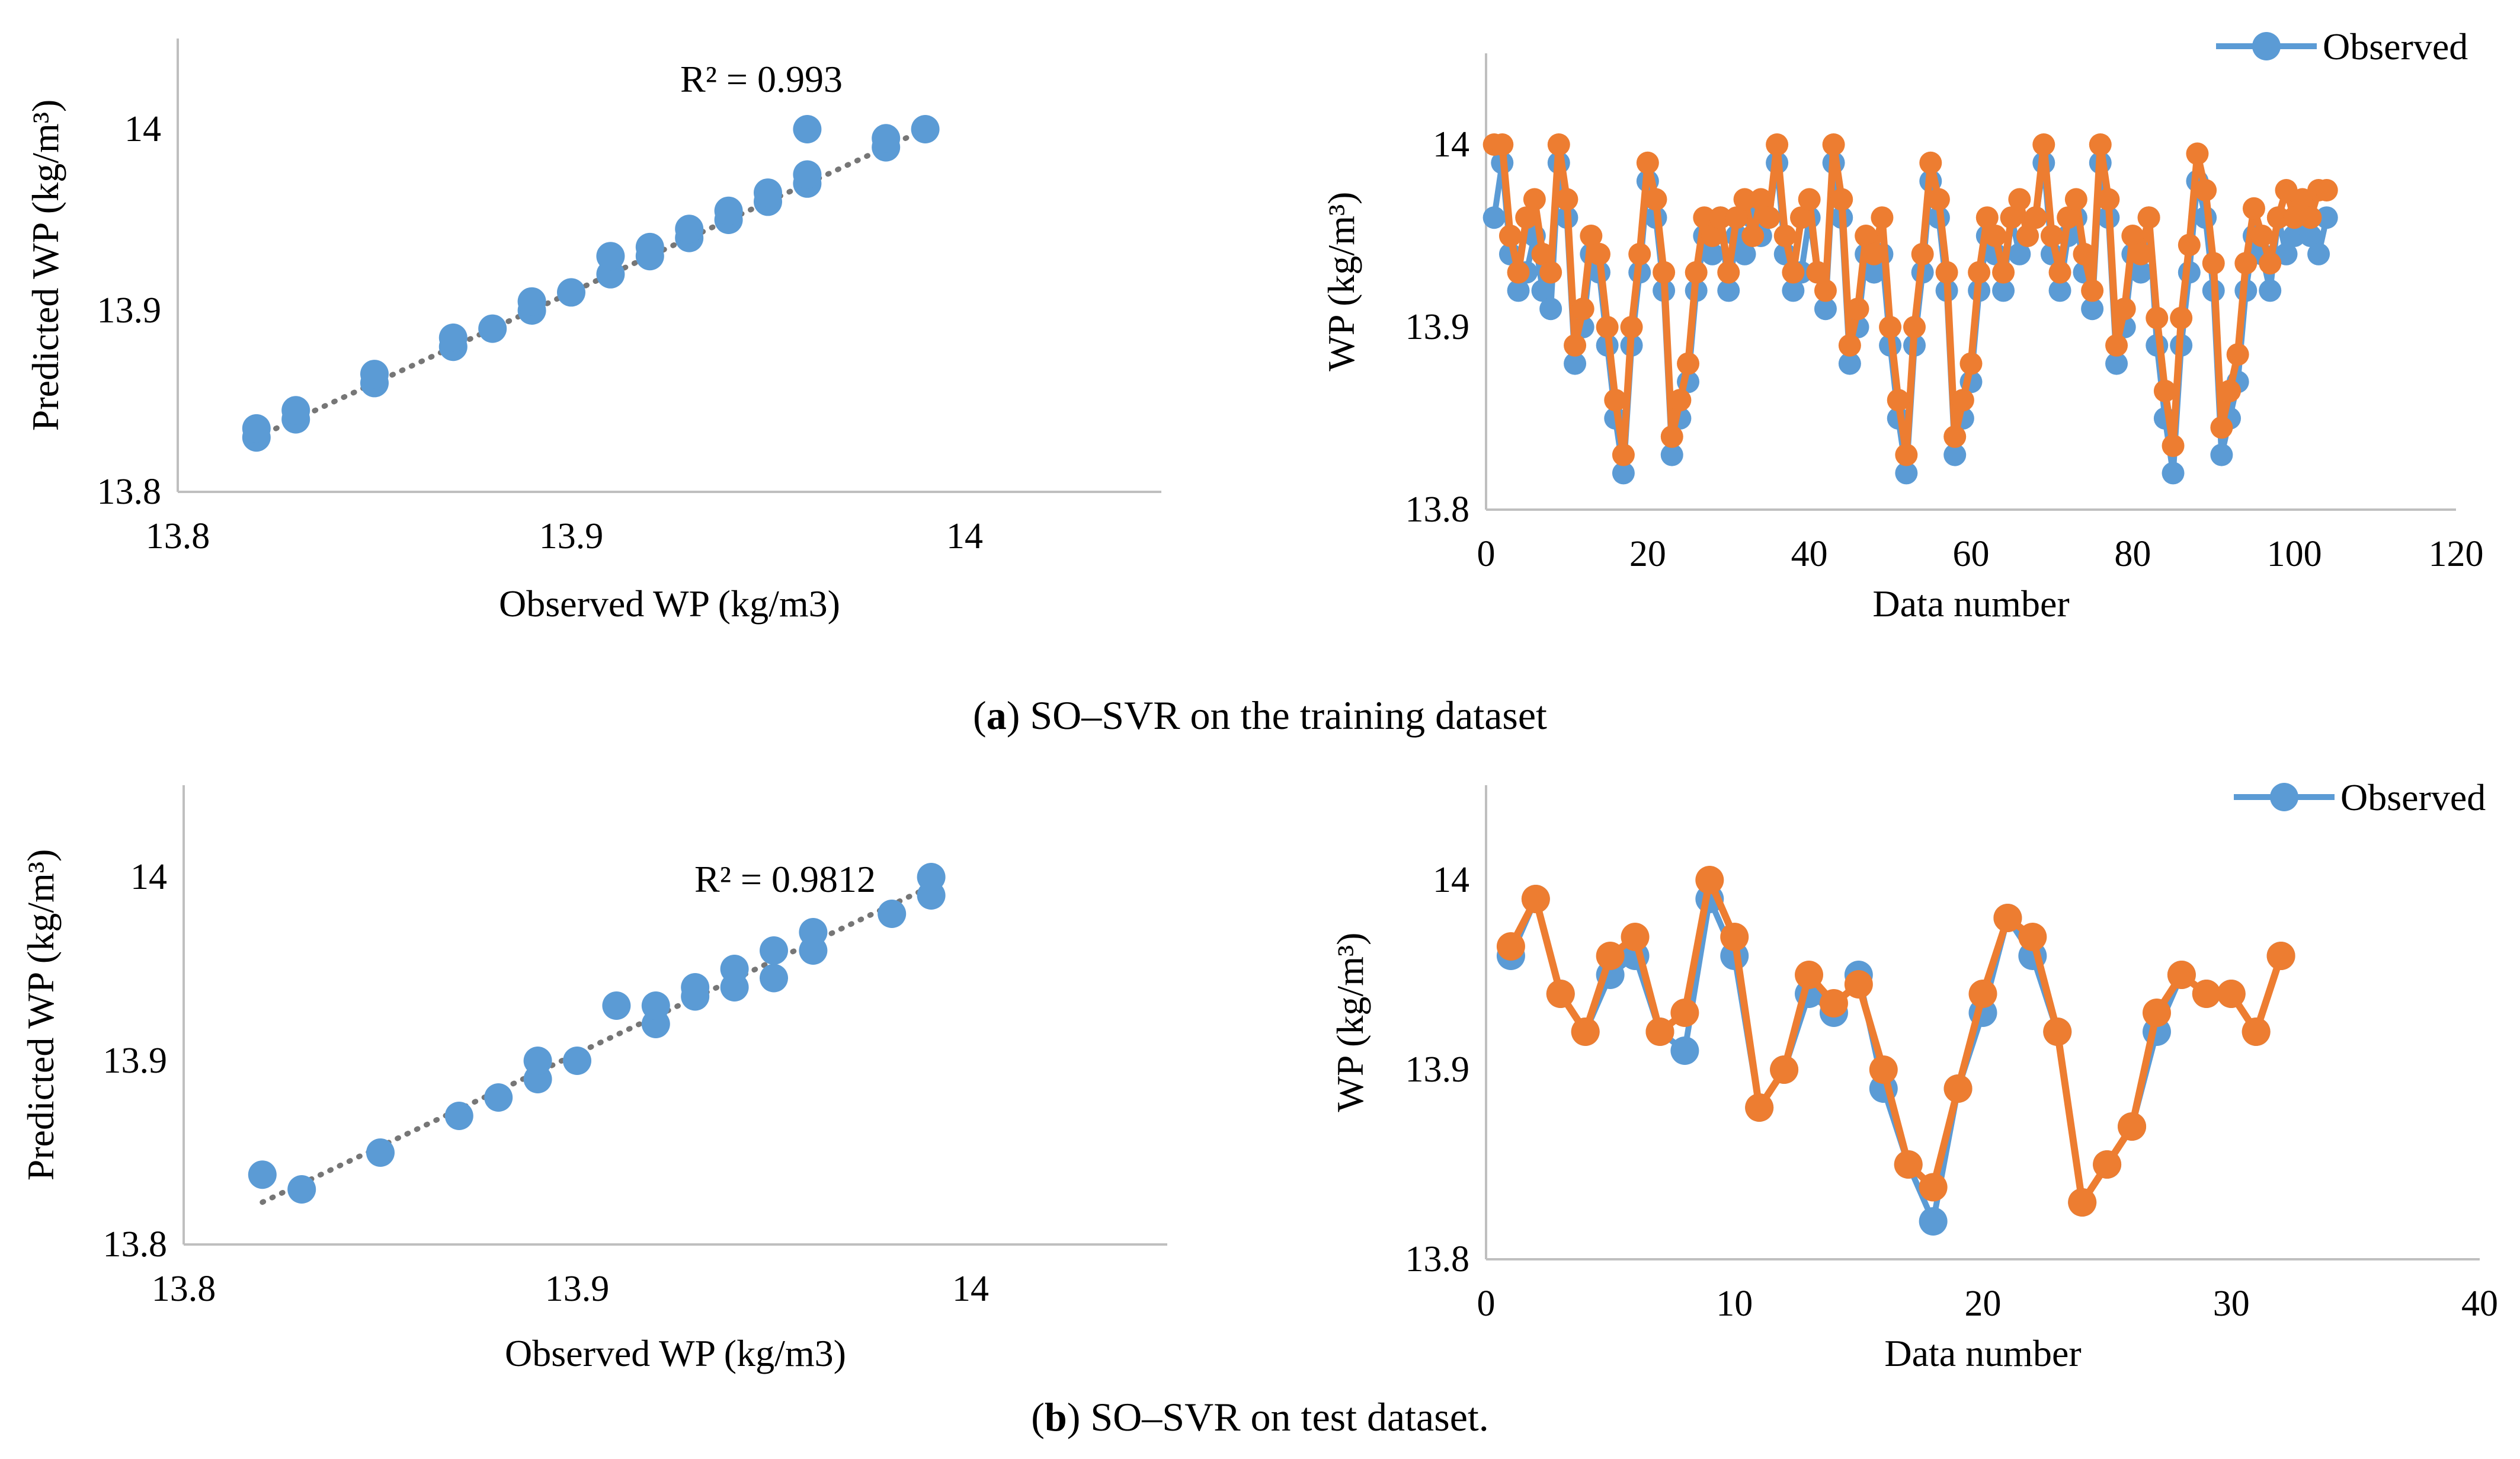 The image size is (2520, 1459). I want to click on a-right-ytick-label: 14, so click(1451, 144).